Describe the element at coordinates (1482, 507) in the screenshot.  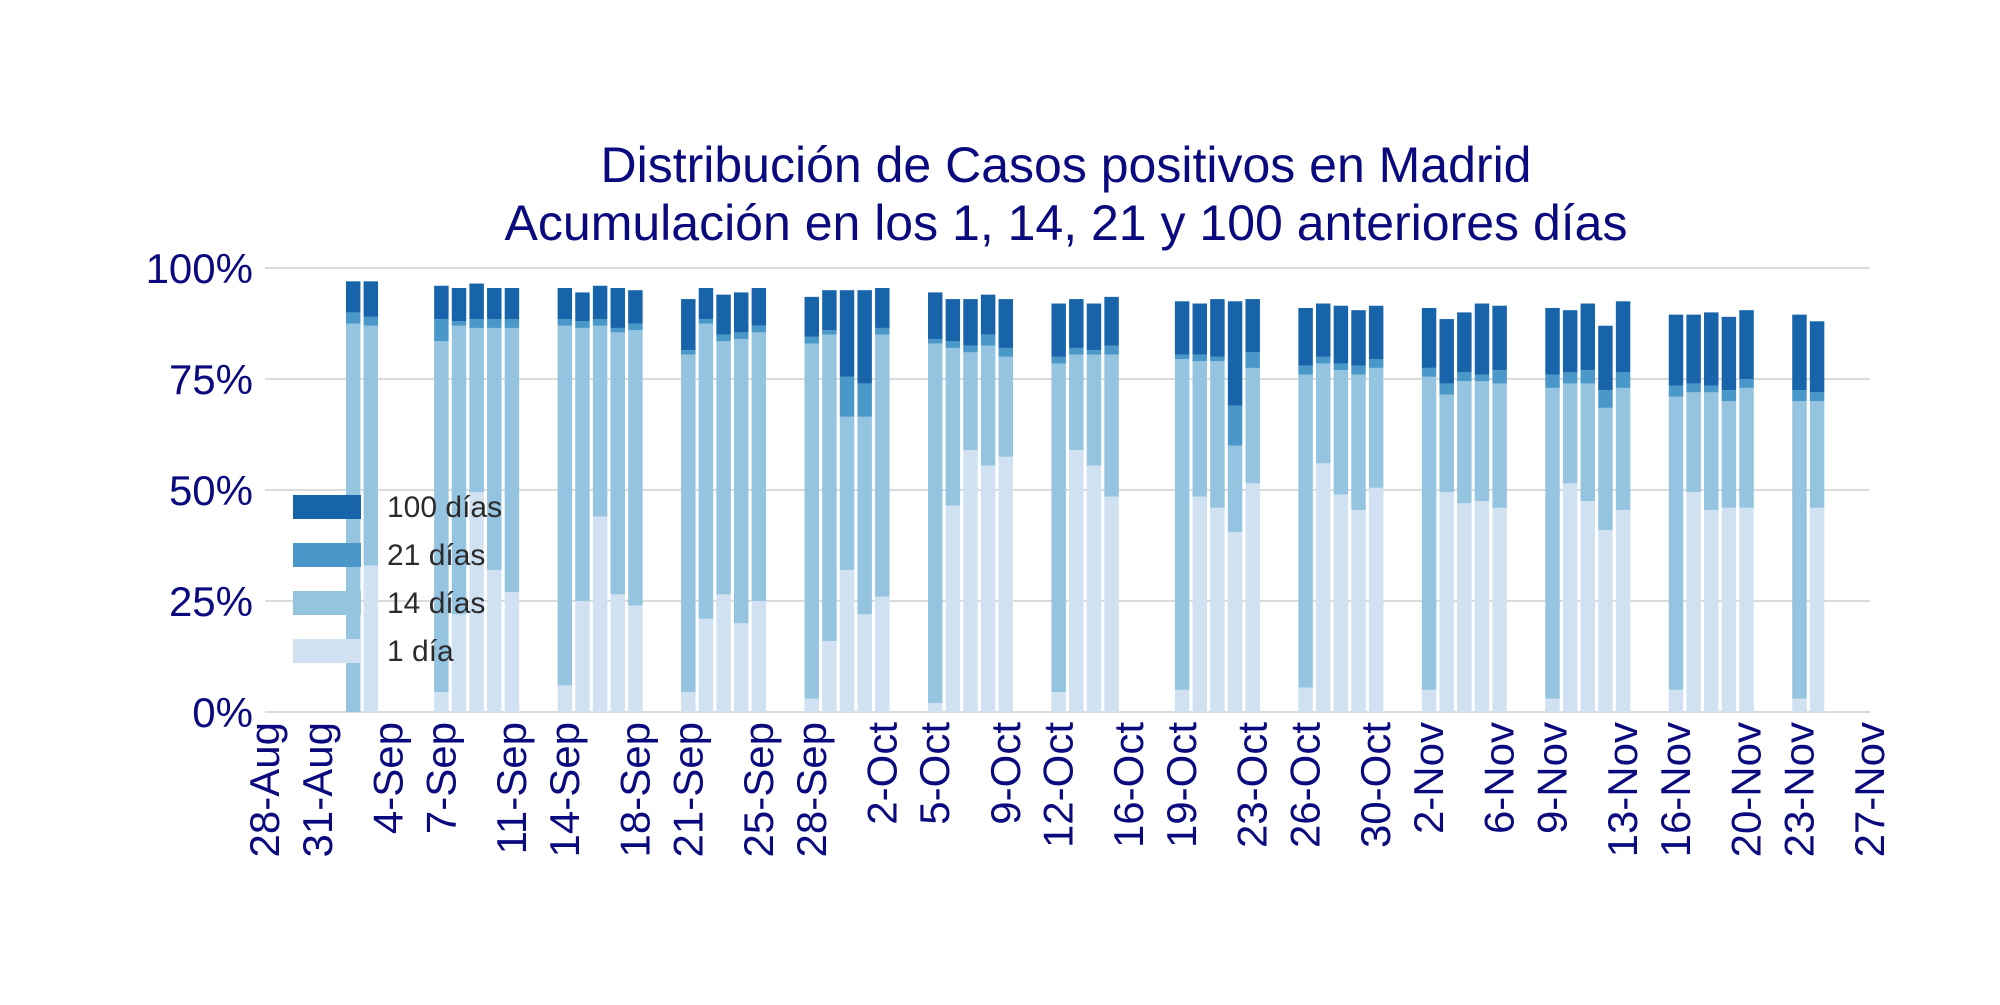
I see `bar-5-Nov` at that location.